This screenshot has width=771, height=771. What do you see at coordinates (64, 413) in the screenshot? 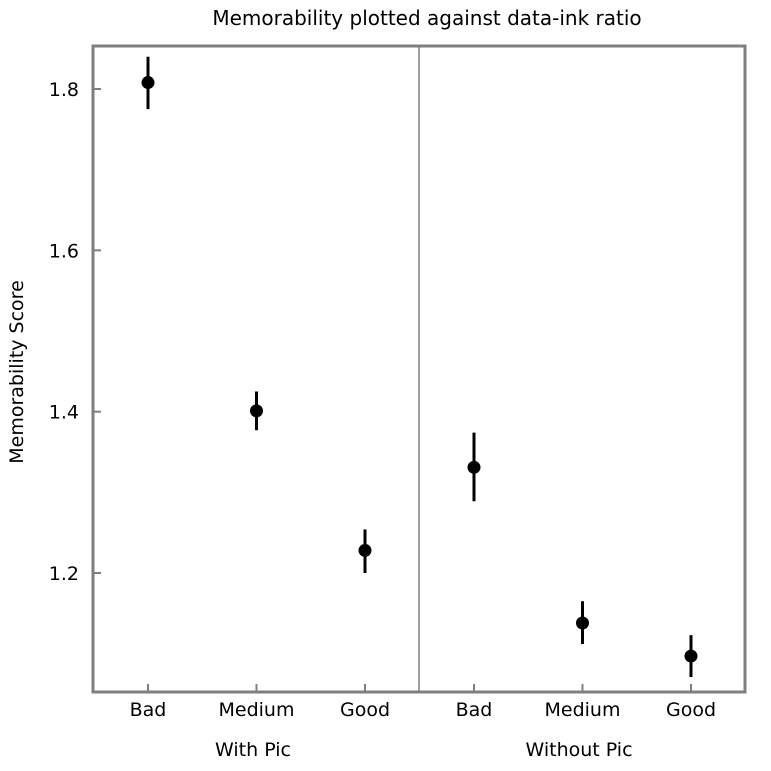
I see `y-tick-label: 1.4` at bounding box center [64, 413].